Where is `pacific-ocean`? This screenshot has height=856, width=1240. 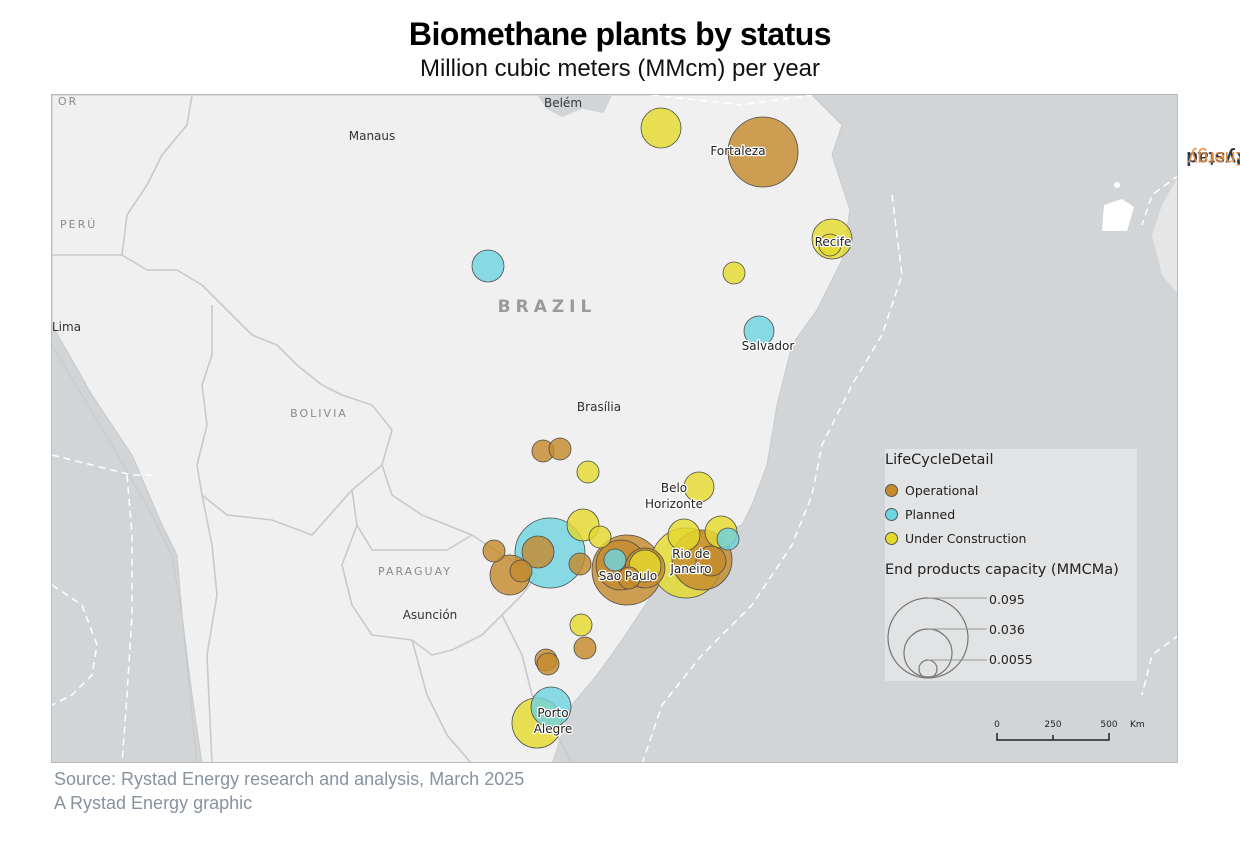
pacific-ocean is located at coordinates (124, 553).